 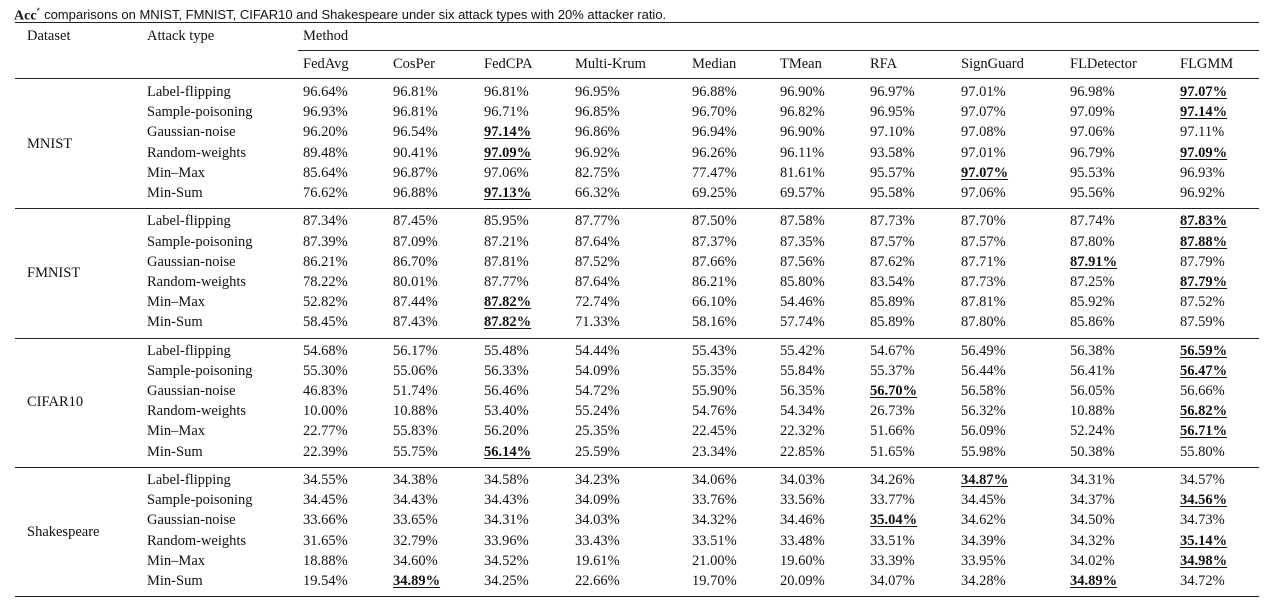 What do you see at coordinates (63, 531) in the screenshot?
I see `dataset-name: Shakespeare` at bounding box center [63, 531].